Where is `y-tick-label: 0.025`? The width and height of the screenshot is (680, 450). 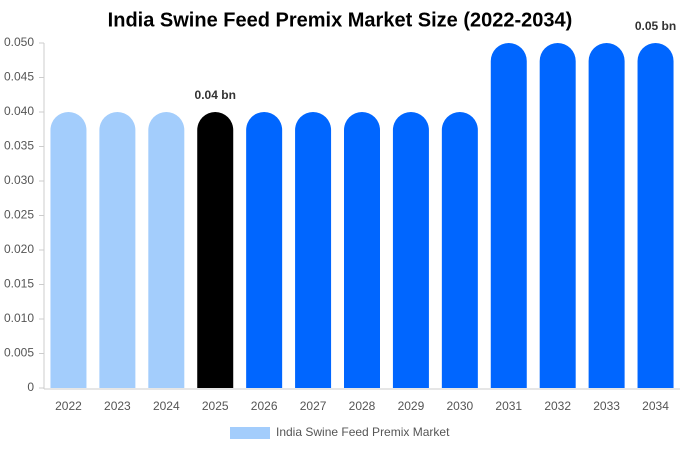 y-tick-label: 0.025 is located at coordinates (19, 215).